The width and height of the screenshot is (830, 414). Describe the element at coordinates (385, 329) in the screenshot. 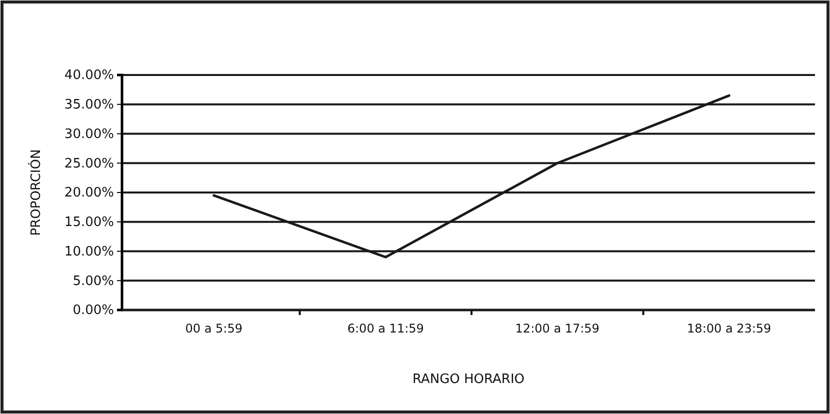

I see `x-tick-label: 6:00 a 11:59` at that location.